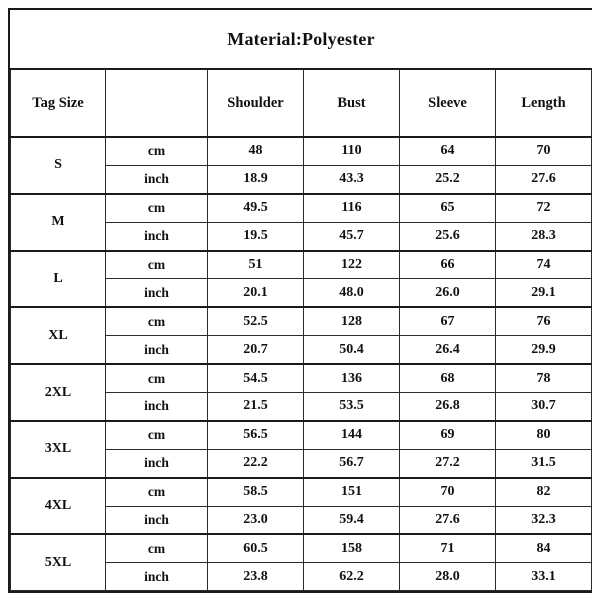 This screenshot has height=600, width=600. I want to click on cell-length-inch: 28.3, so click(543, 236).